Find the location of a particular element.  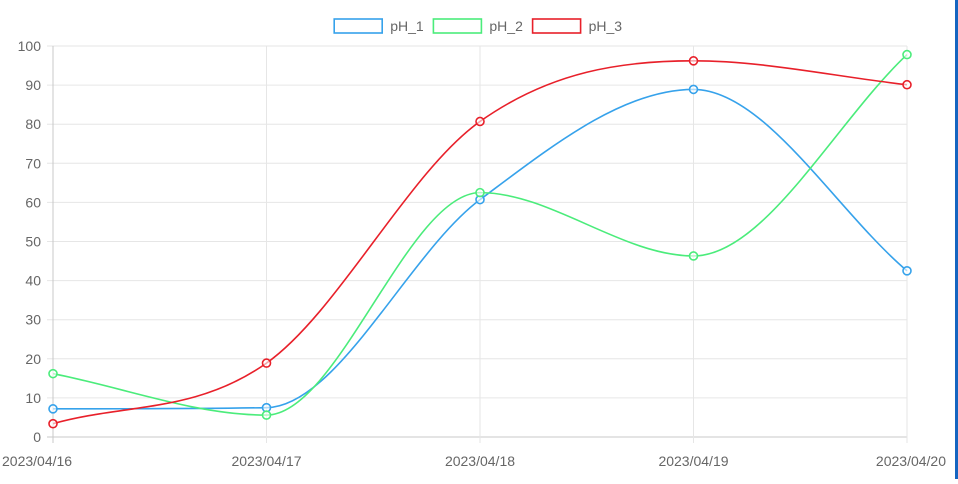

legend: pH_1 pH_2 pH_3 is located at coordinates (478, 26).